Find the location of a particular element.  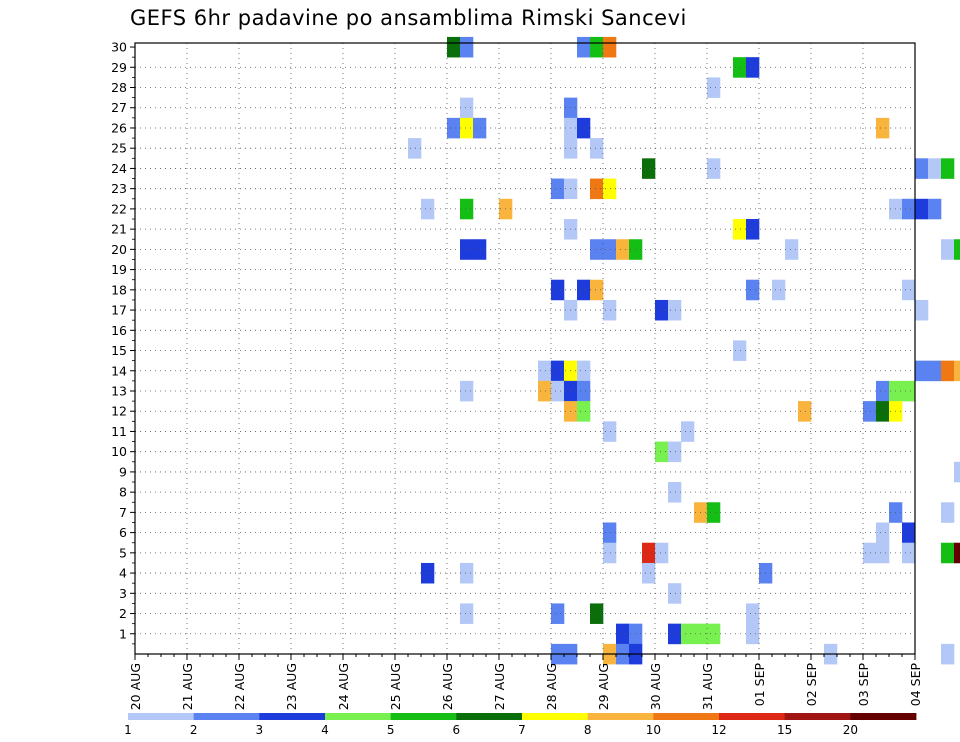

legend-label: 20 is located at coordinates (850, 730).